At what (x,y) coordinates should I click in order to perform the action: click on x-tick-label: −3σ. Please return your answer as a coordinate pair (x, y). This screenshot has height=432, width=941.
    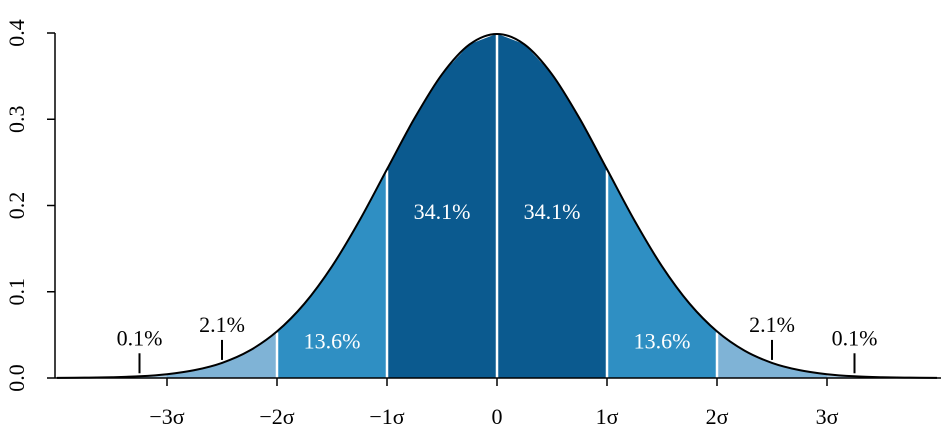
    Looking at the image, I should click on (166, 416).